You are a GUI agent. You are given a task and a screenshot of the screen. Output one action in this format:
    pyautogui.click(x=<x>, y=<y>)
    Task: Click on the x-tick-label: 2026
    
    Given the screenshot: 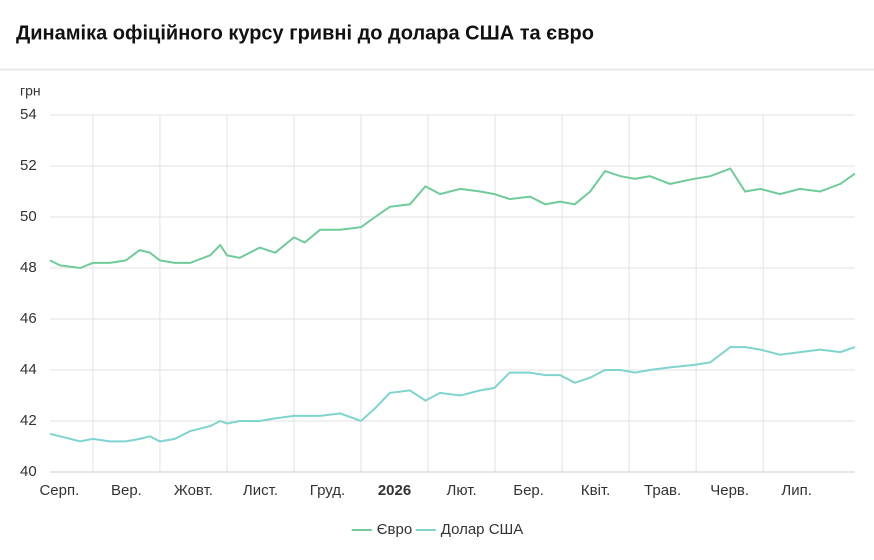 What is the action you would take?
    pyautogui.click(x=394, y=490)
    